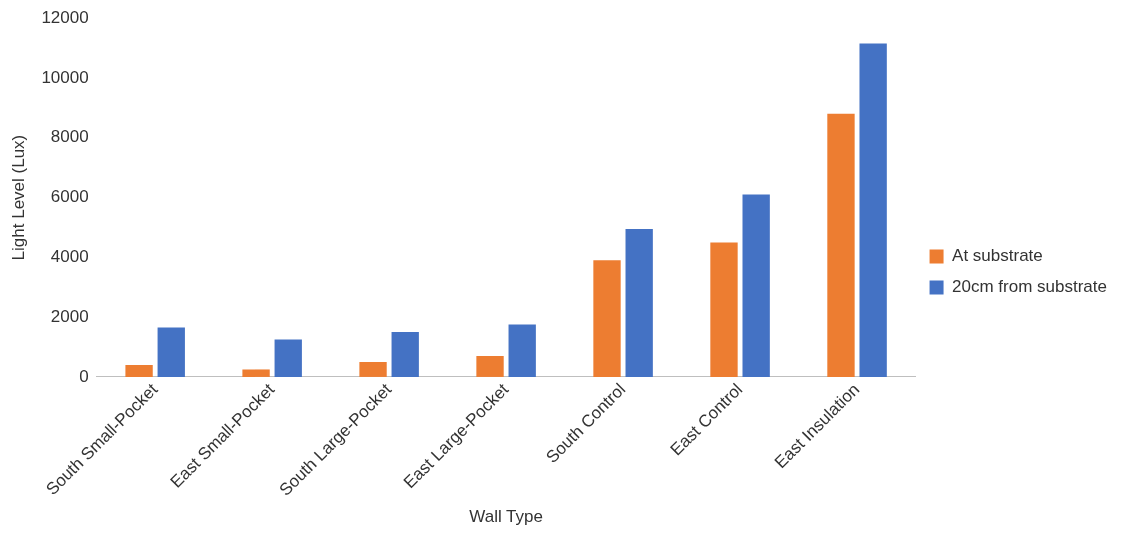 The width and height of the screenshot is (1127, 537). What do you see at coordinates (997, 256) in the screenshot?
I see `legend-label: At substrate` at bounding box center [997, 256].